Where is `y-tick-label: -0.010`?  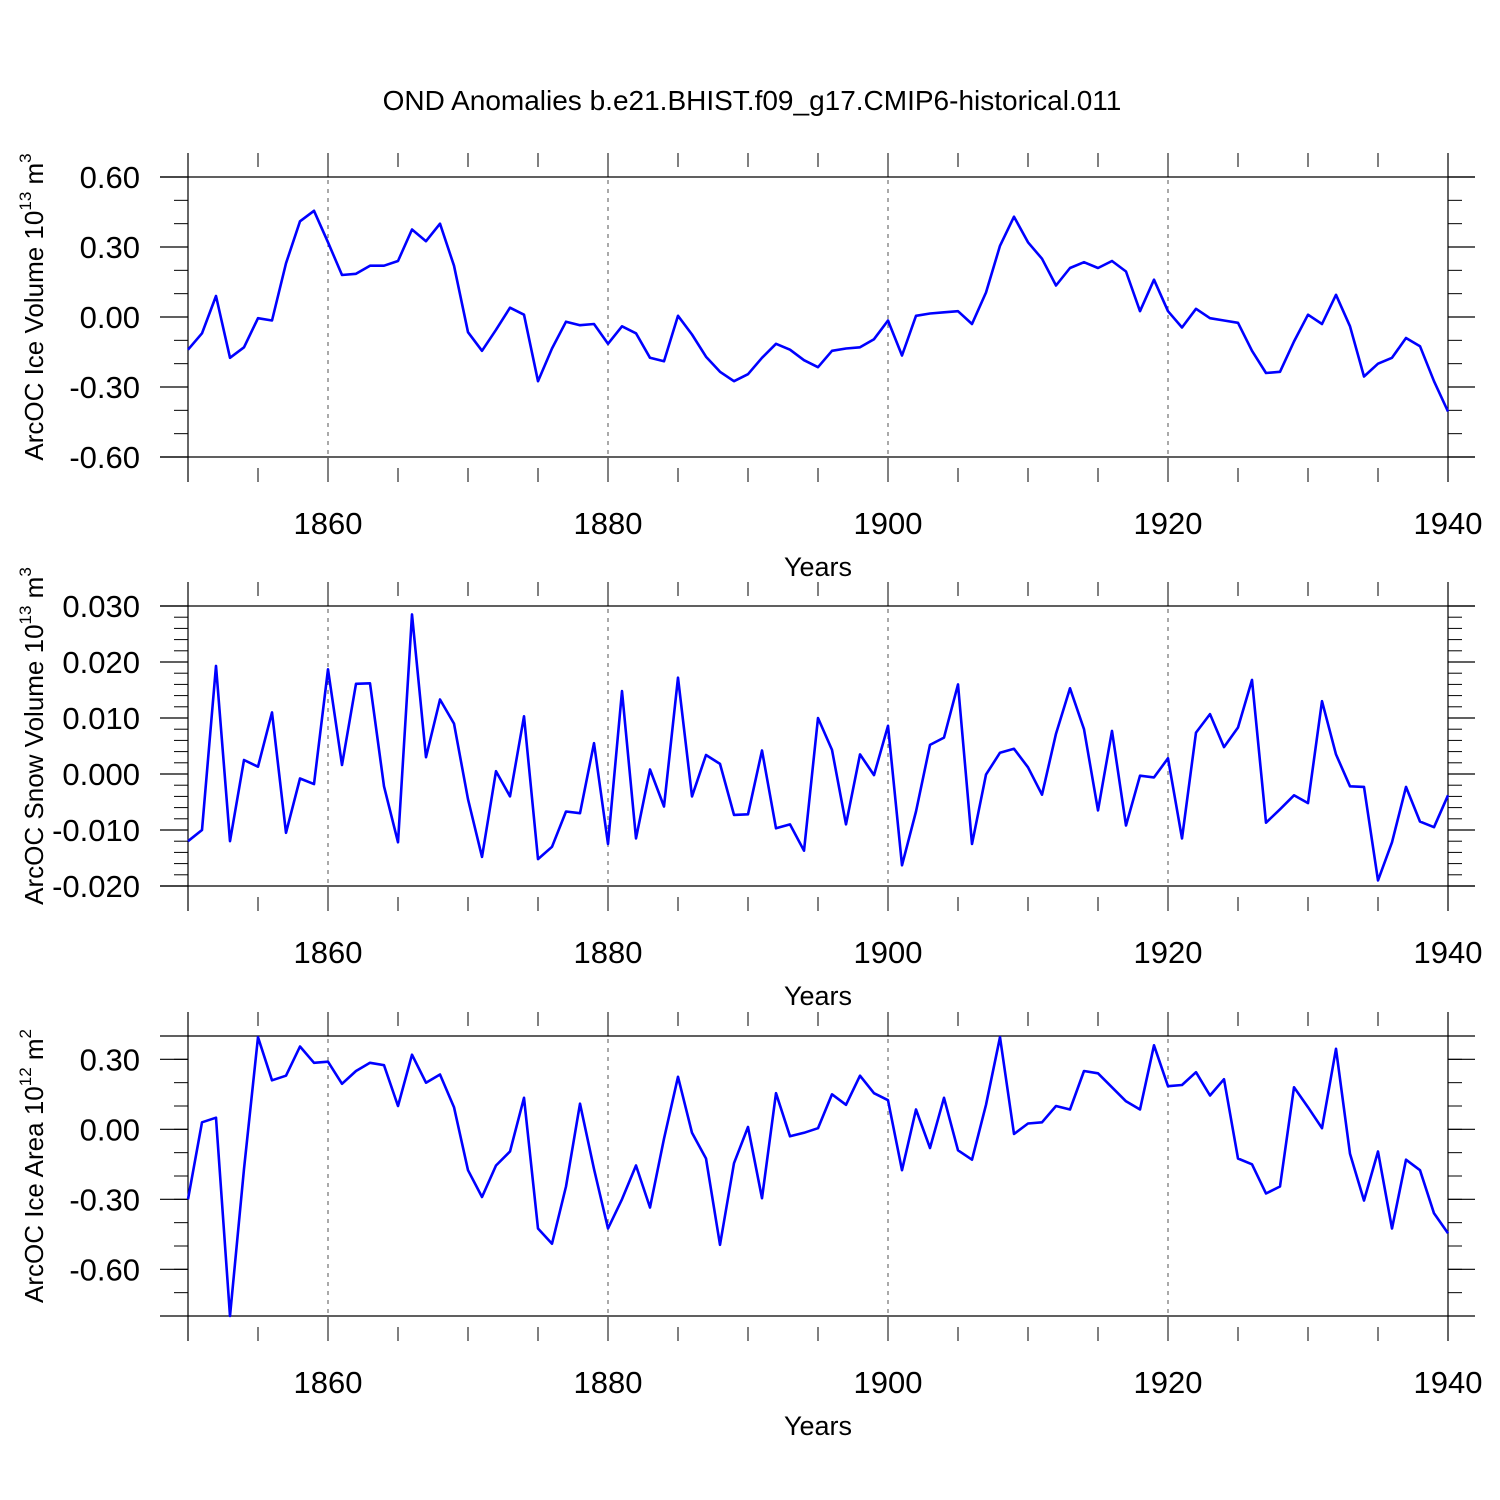 y-tick-label: -0.010 is located at coordinates (96, 830).